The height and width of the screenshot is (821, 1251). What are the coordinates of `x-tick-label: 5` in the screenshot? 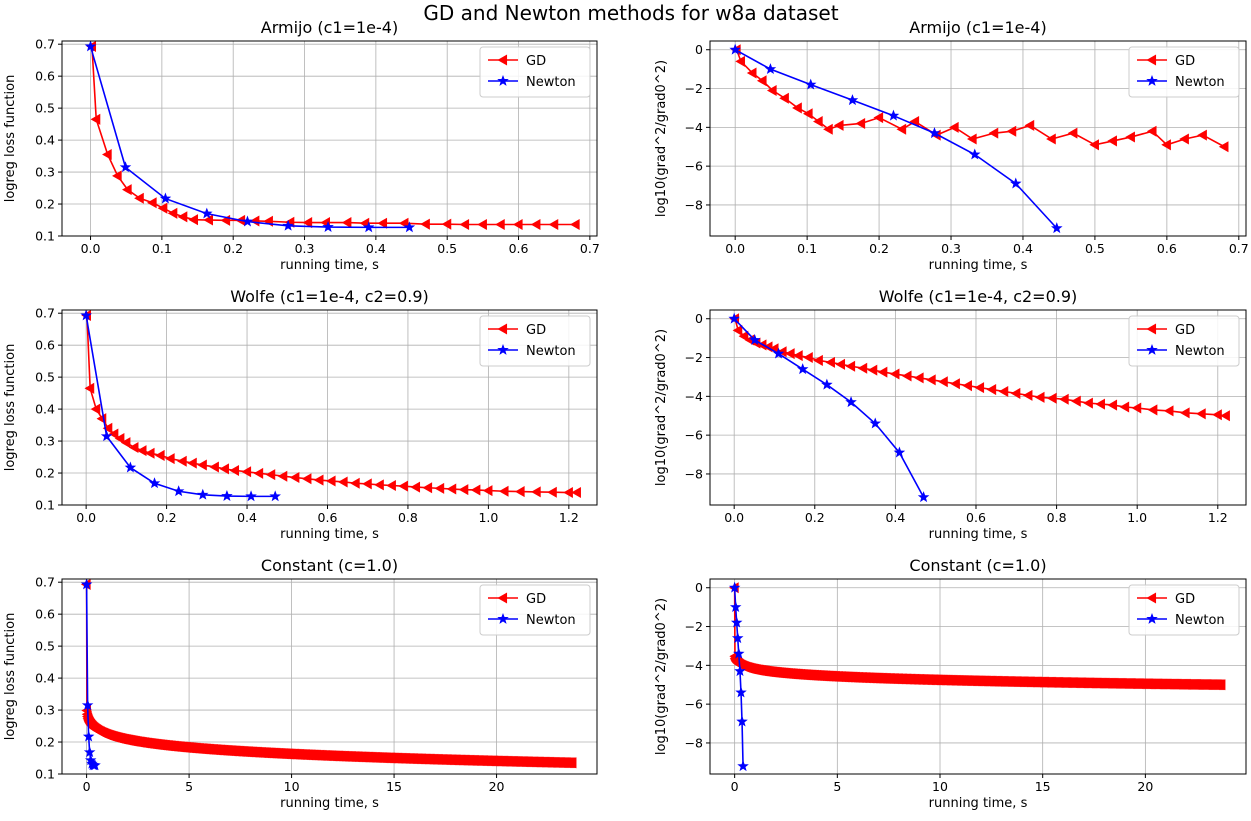 It's located at (189, 786).